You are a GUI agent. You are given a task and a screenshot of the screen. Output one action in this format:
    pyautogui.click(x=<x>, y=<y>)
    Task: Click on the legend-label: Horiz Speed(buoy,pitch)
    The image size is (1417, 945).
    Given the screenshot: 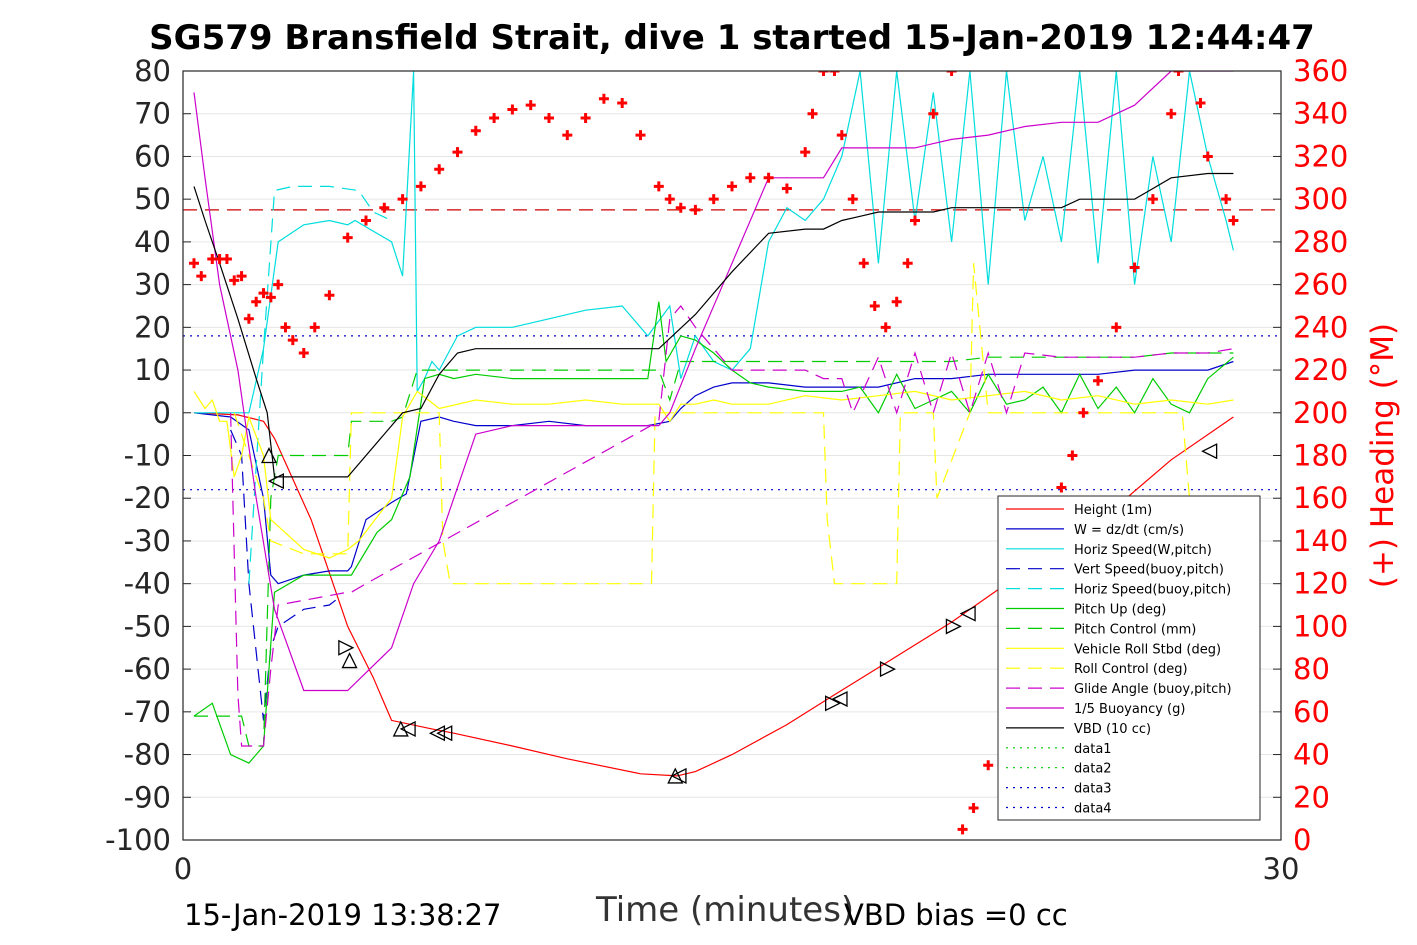 What is the action you would take?
    pyautogui.click(x=1152, y=590)
    